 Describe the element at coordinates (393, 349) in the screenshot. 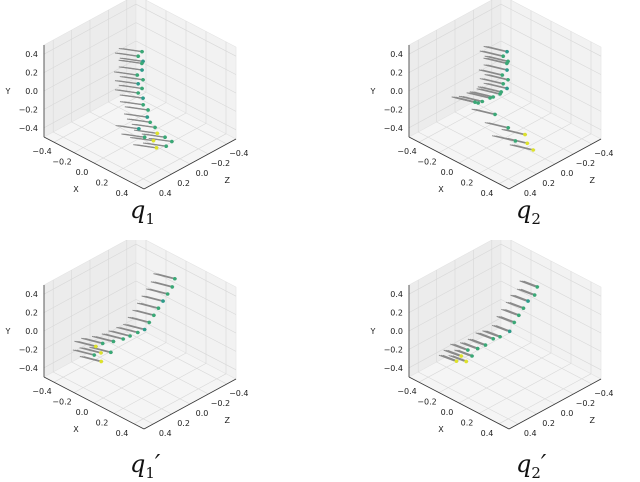

I see `y-tick-label: −0.2` at that location.